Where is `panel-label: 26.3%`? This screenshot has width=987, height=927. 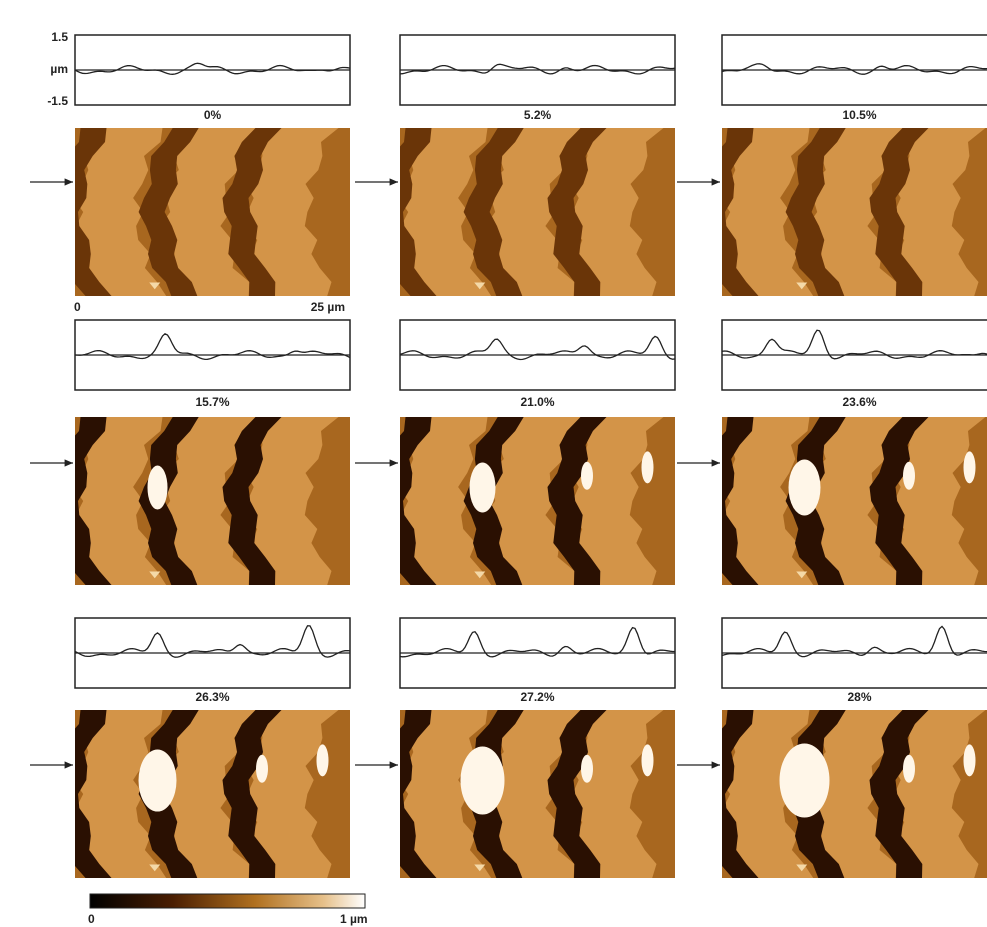
panel-label: 26.3% is located at coordinates (212, 697).